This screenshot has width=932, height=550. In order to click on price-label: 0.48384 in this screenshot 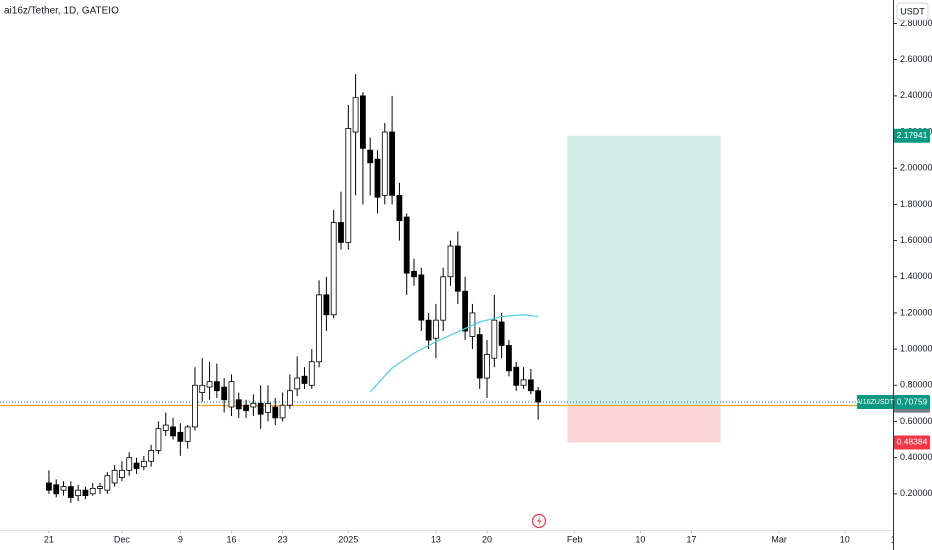, I will do `click(912, 442)`.